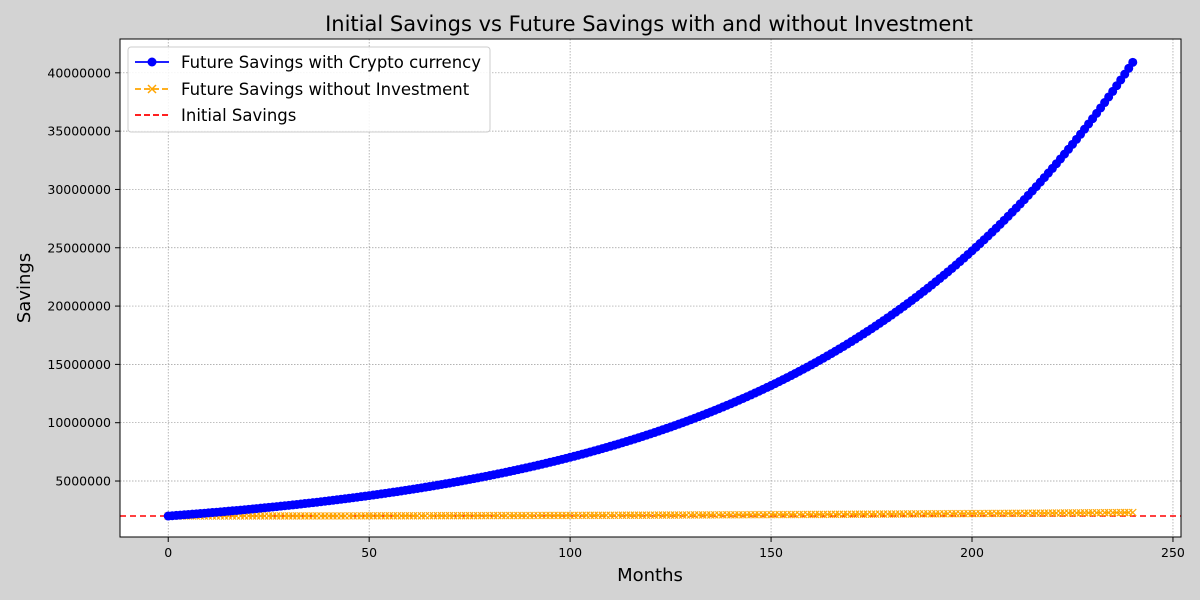 This screenshot has width=1200, height=600. What do you see at coordinates (79, 72) in the screenshot?
I see `y-tick-label: 40000000` at bounding box center [79, 72].